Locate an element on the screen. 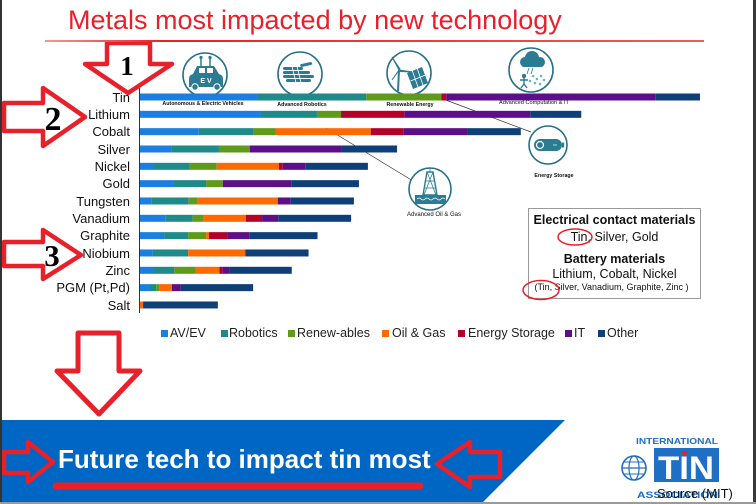 The height and width of the screenshot is (504, 756). bar-segment-graphite-it is located at coordinates (238, 236).